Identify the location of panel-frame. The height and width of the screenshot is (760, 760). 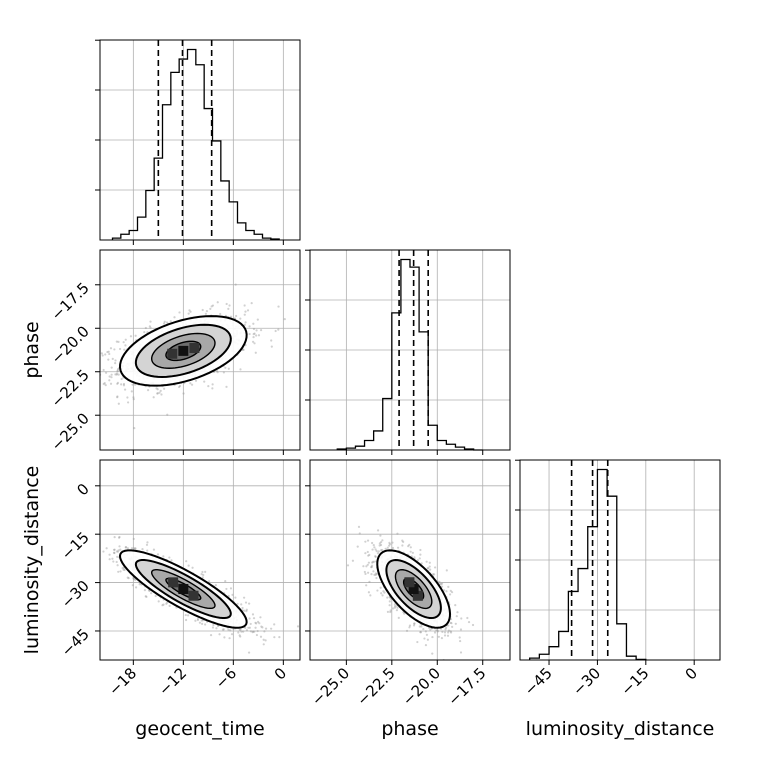
(200, 140).